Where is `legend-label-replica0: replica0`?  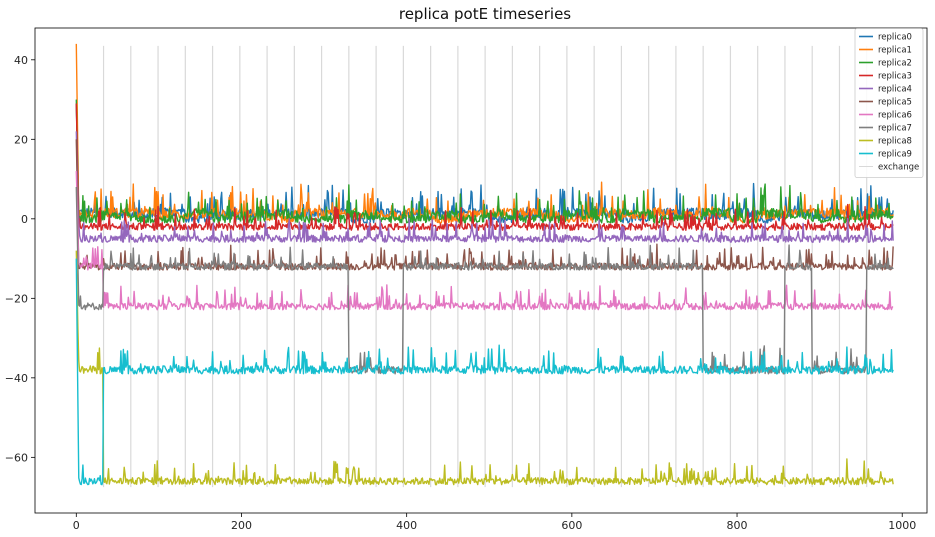 legend-label-replica0: replica0 is located at coordinates (895, 38).